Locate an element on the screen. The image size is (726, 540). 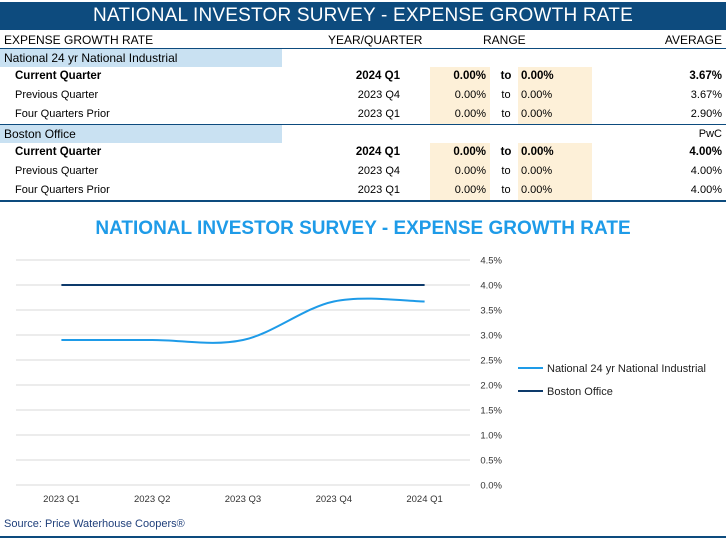
legend-label: Boston Office is located at coordinates (580, 392).